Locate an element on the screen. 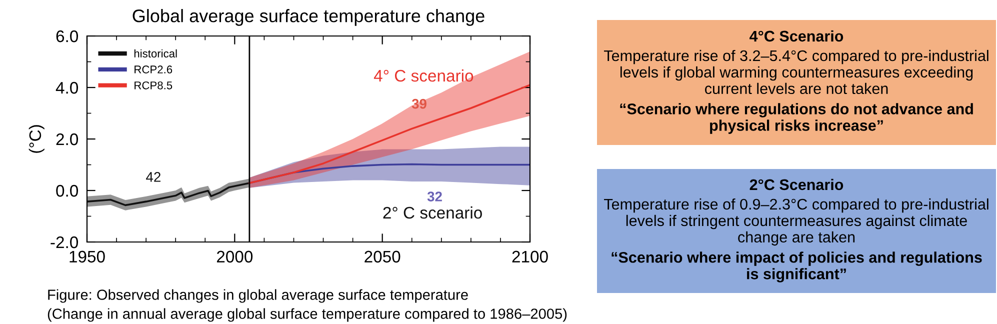  x-tick-label: 2000 is located at coordinates (234, 256).